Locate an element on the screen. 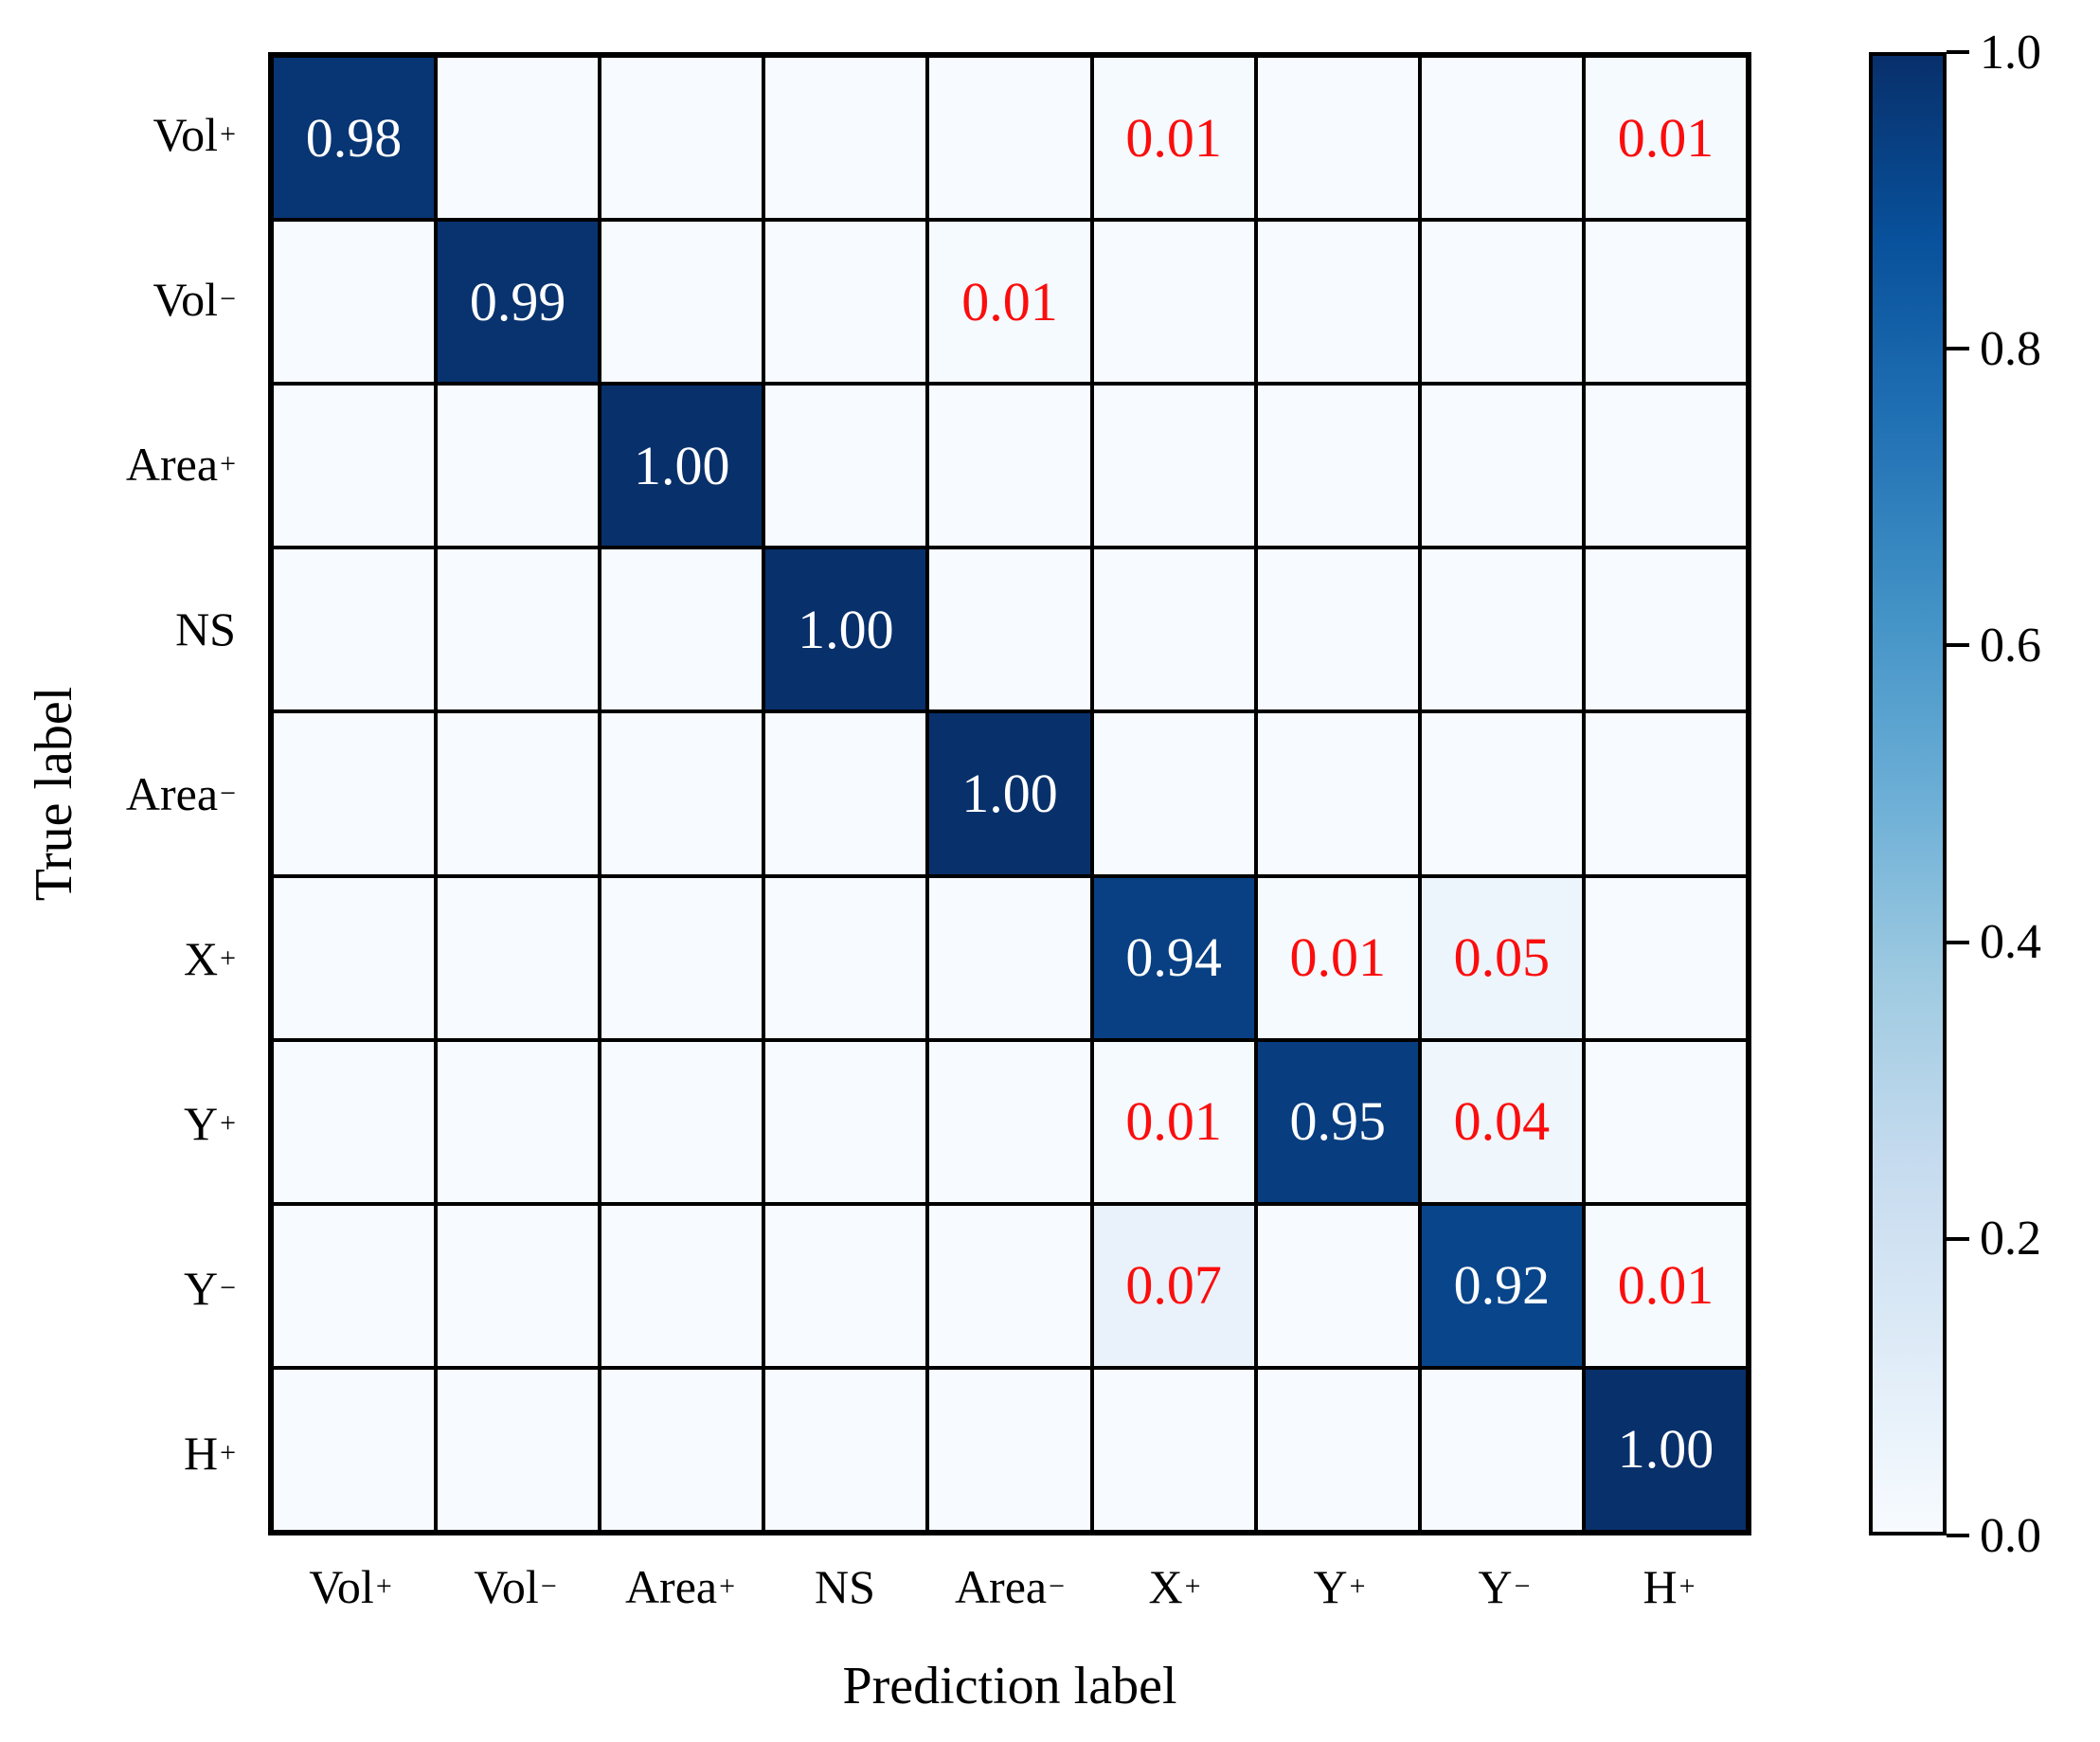 The image size is (2100, 1742). y-tick-label: NS is located at coordinates (135, 629).